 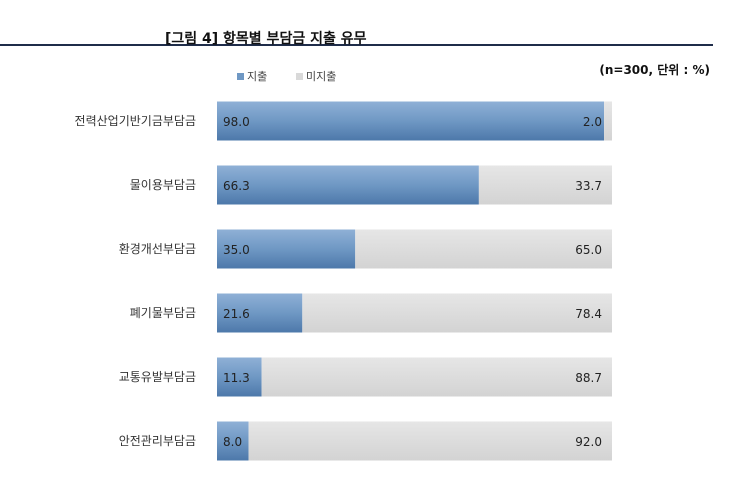 I want to click on value-label-no-spend: 2.0, so click(x=592, y=122).